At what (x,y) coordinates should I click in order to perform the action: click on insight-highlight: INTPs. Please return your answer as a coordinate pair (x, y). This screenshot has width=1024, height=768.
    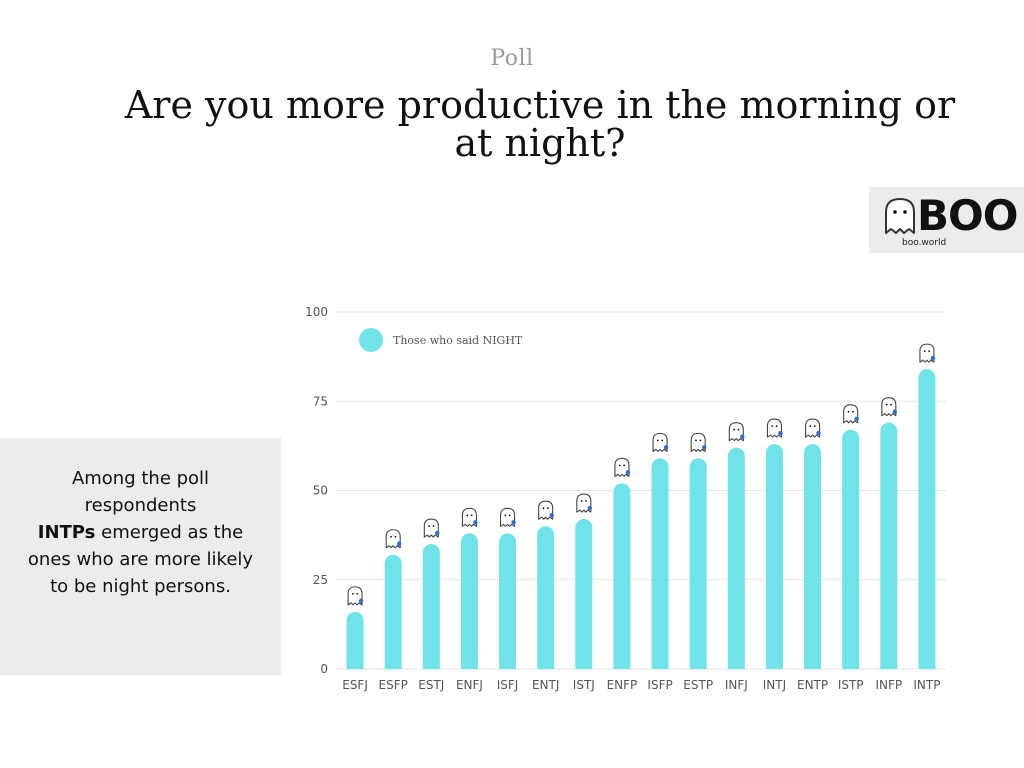
    Looking at the image, I should click on (66, 532).